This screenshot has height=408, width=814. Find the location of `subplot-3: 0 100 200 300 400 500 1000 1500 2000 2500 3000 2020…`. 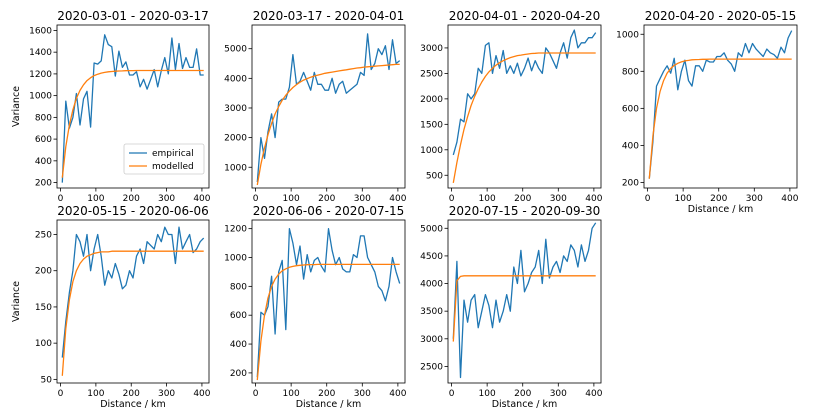

subplot-3: 0 100 200 300 400 500 1000 1500 2000 2500 3000 2020… is located at coordinates (511, 106).